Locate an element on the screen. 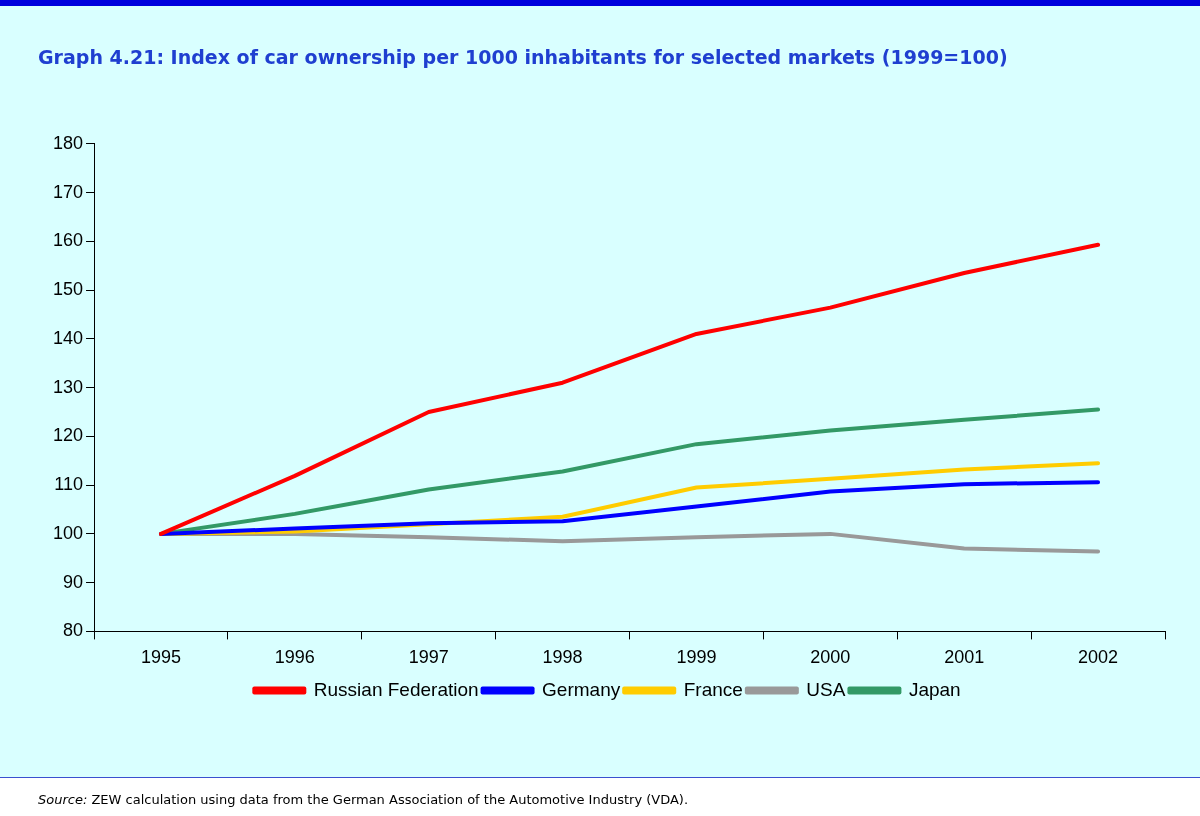  y-tick-label: 160 is located at coordinates (68, 240).